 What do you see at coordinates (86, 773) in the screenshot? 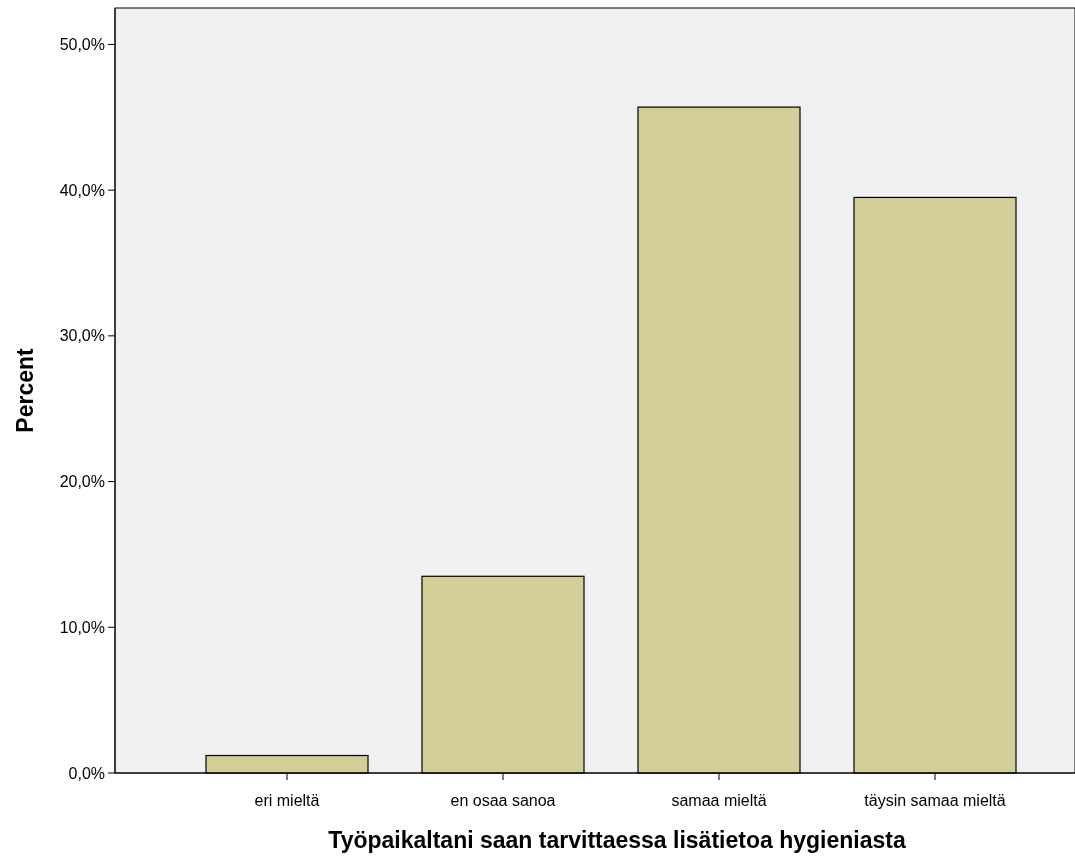
I see `y-tick-label: 0,0%` at bounding box center [86, 773].